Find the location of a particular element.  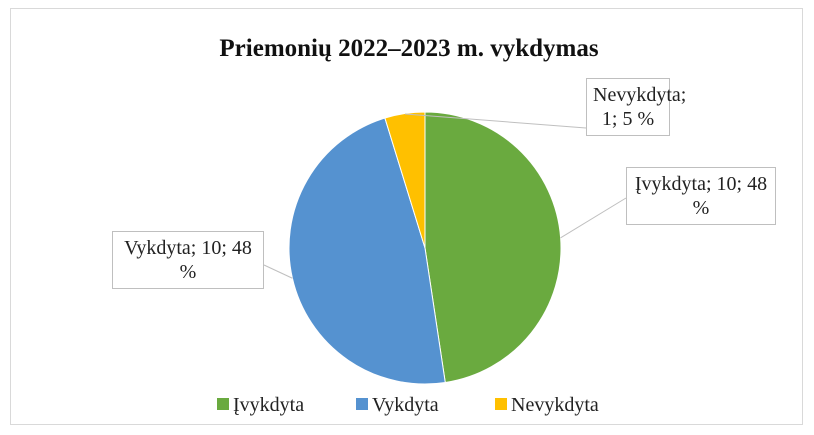

pie-slice is located at coordinates (405, 180).